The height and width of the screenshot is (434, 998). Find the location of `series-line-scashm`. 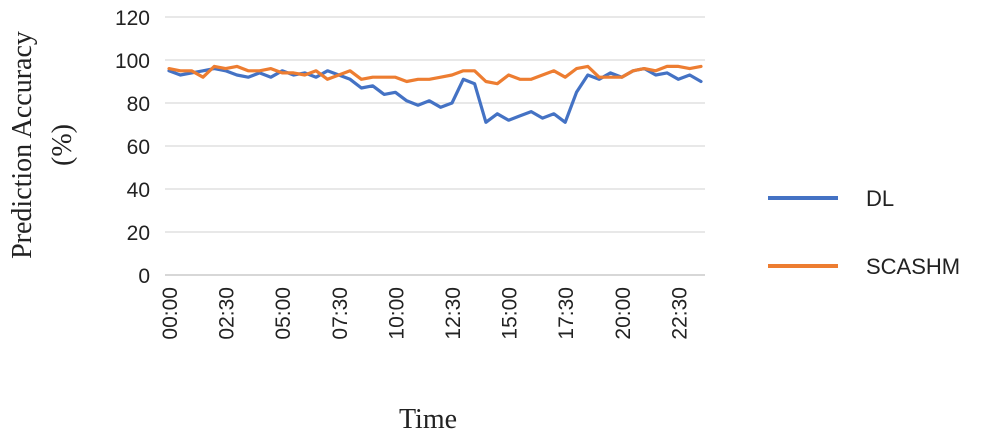

series-line-scashm is located at coordinates (435, 75).